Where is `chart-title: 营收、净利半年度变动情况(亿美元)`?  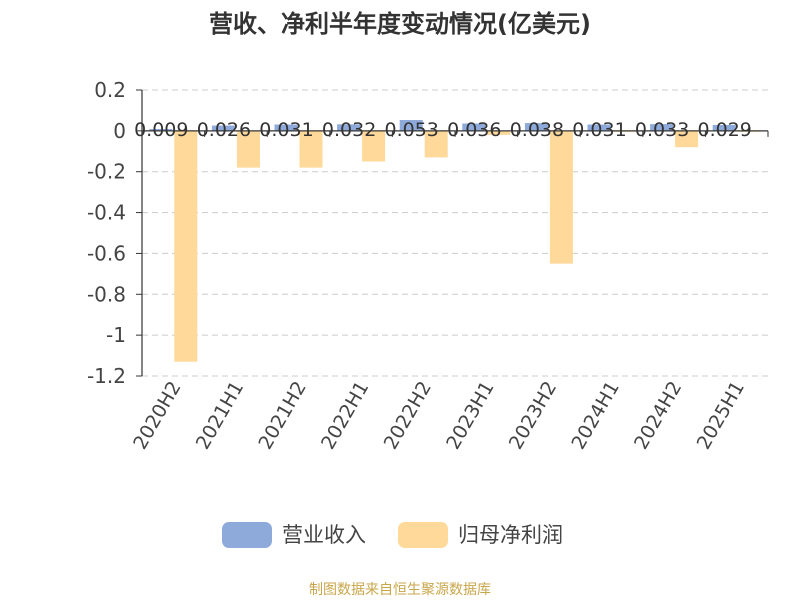
chart-title: 营收、净利半年度变动情况(亿美元) is located at coordinates (400, 24).